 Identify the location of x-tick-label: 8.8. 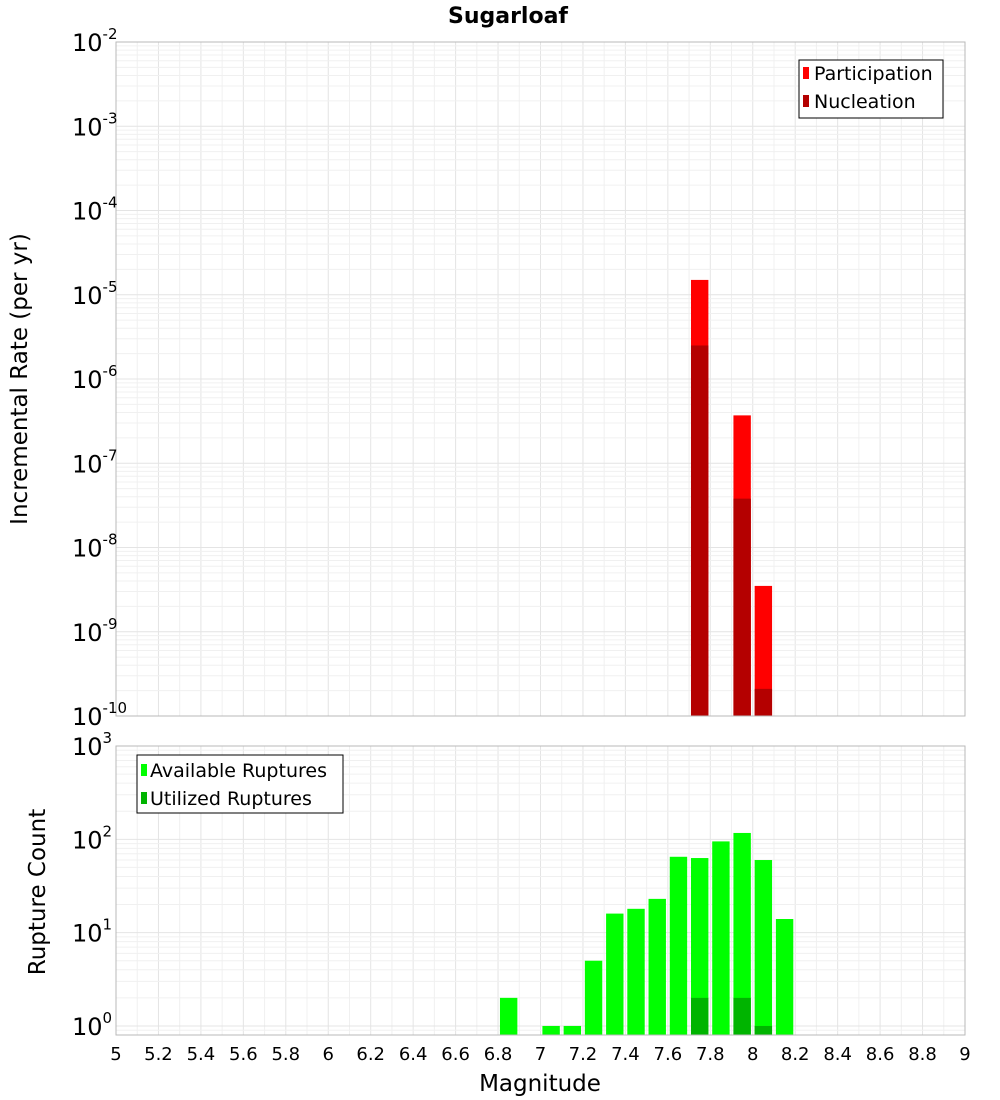
(922, 1054).